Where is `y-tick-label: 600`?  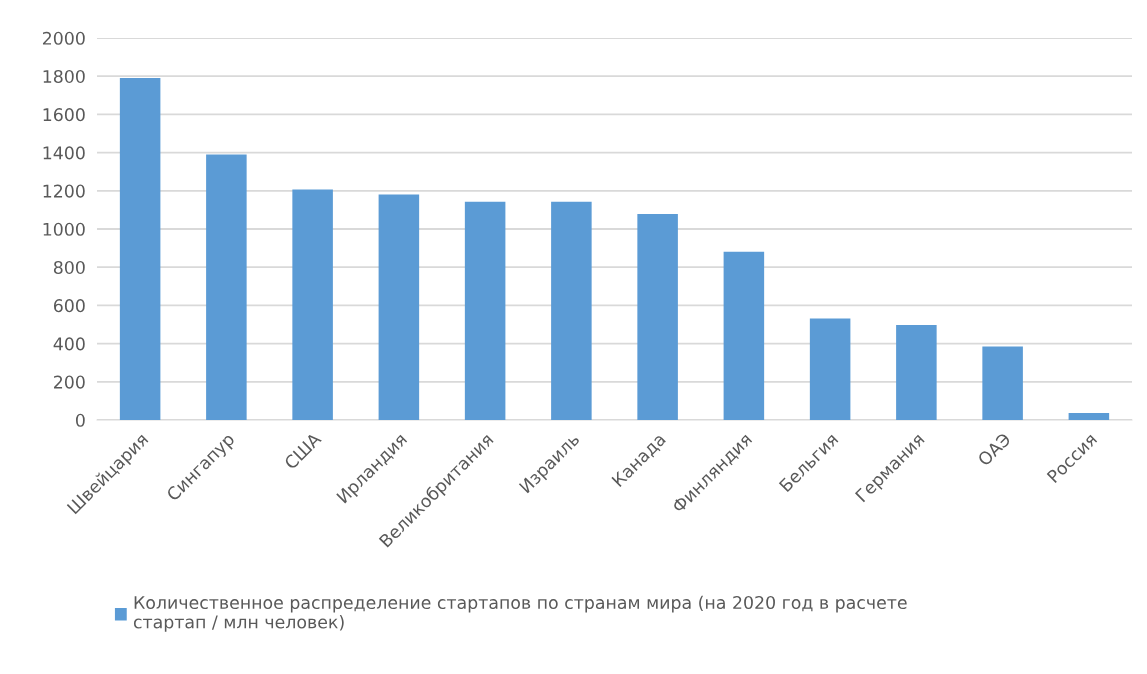 y-tick-label: 600 is located at coordinates (69, 306).